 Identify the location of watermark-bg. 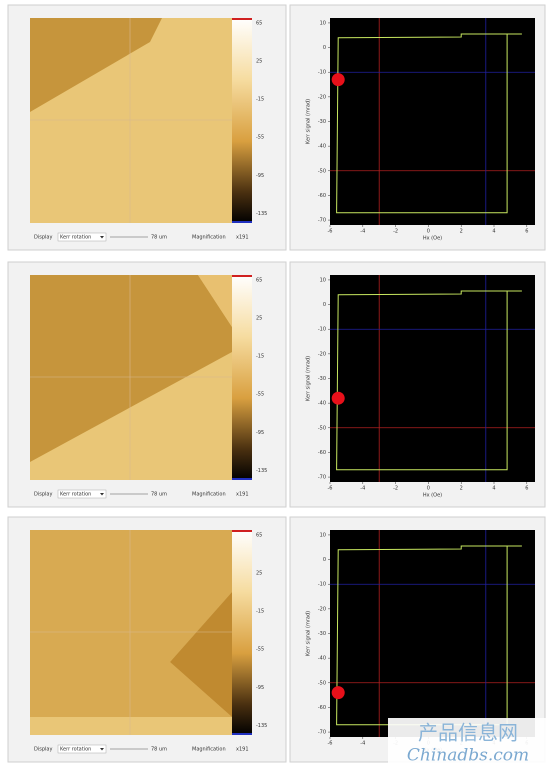
(468, 742).